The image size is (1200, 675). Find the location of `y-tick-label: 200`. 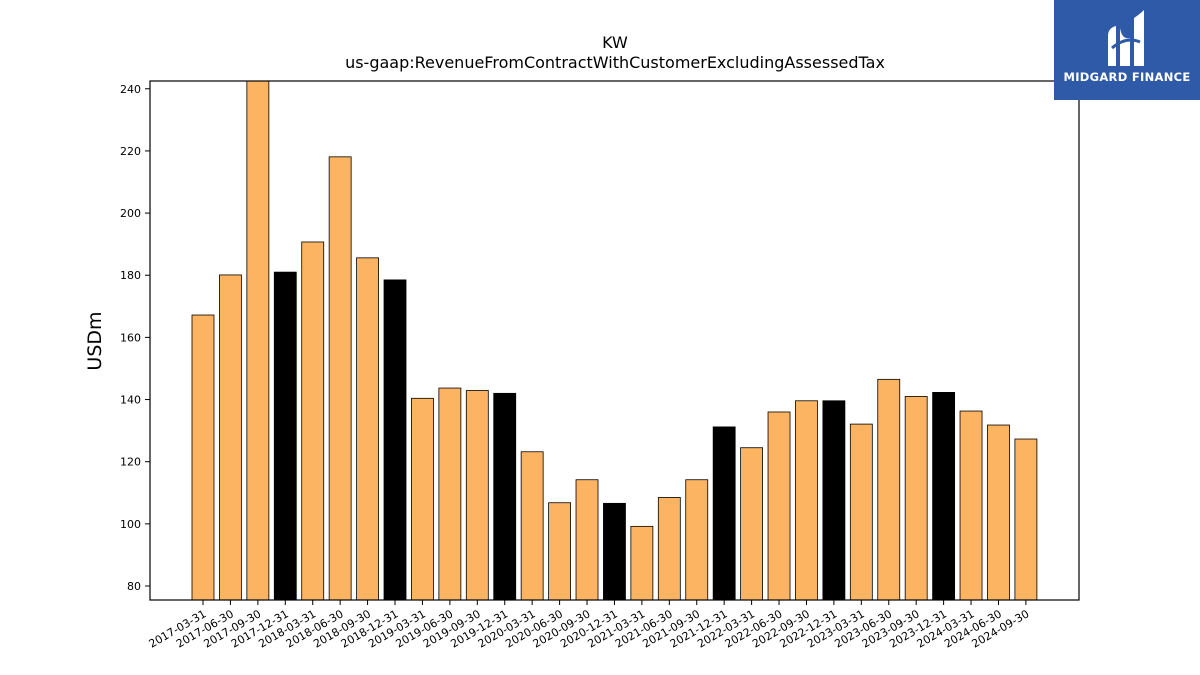

y-tick-label: 200 is located at coordinates (130, 213).